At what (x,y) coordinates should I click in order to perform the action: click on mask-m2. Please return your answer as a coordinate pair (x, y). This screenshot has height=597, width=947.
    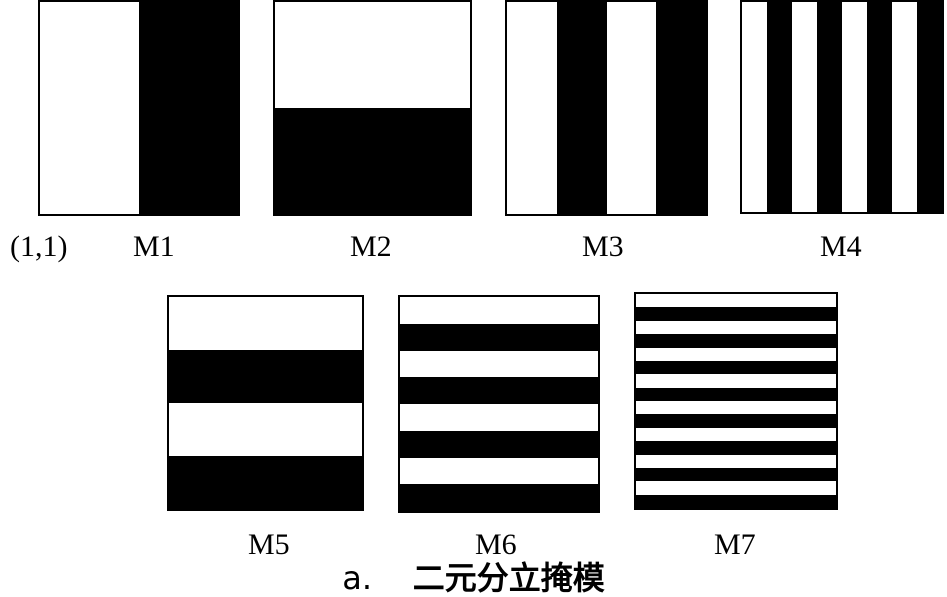
    Looking at the image, I should click on (372, 108).